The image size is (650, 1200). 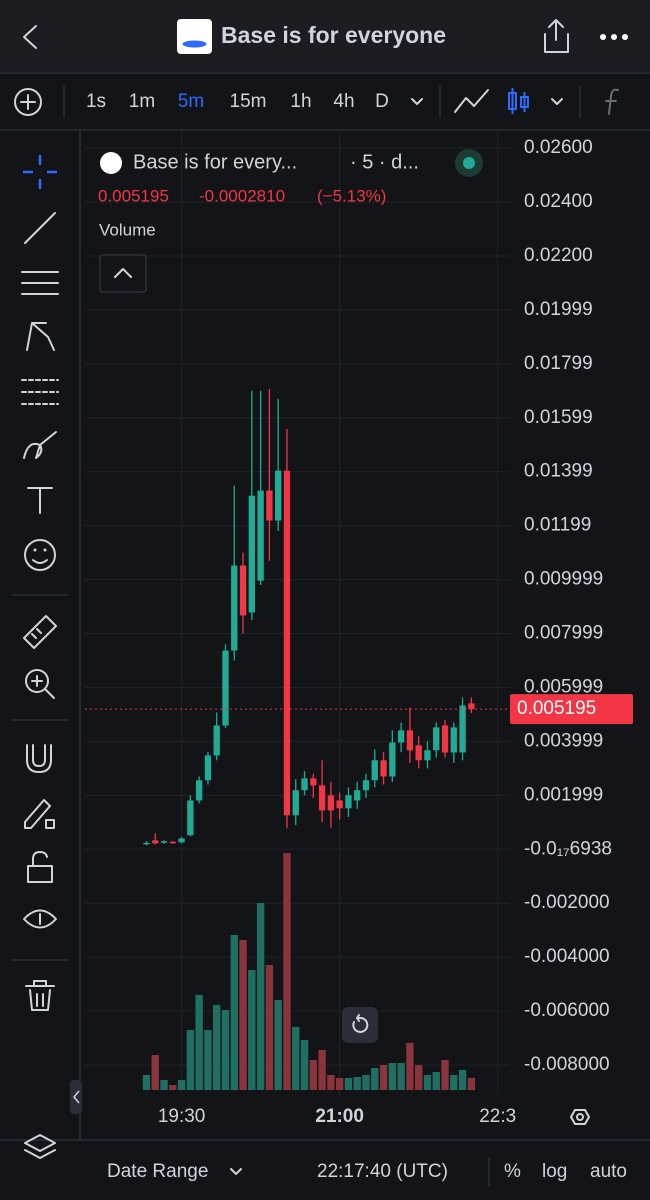 What do you see at coordinates (40, 1146) in the screenshot?
I see `layers-button` at bounding box center [40, 1146].